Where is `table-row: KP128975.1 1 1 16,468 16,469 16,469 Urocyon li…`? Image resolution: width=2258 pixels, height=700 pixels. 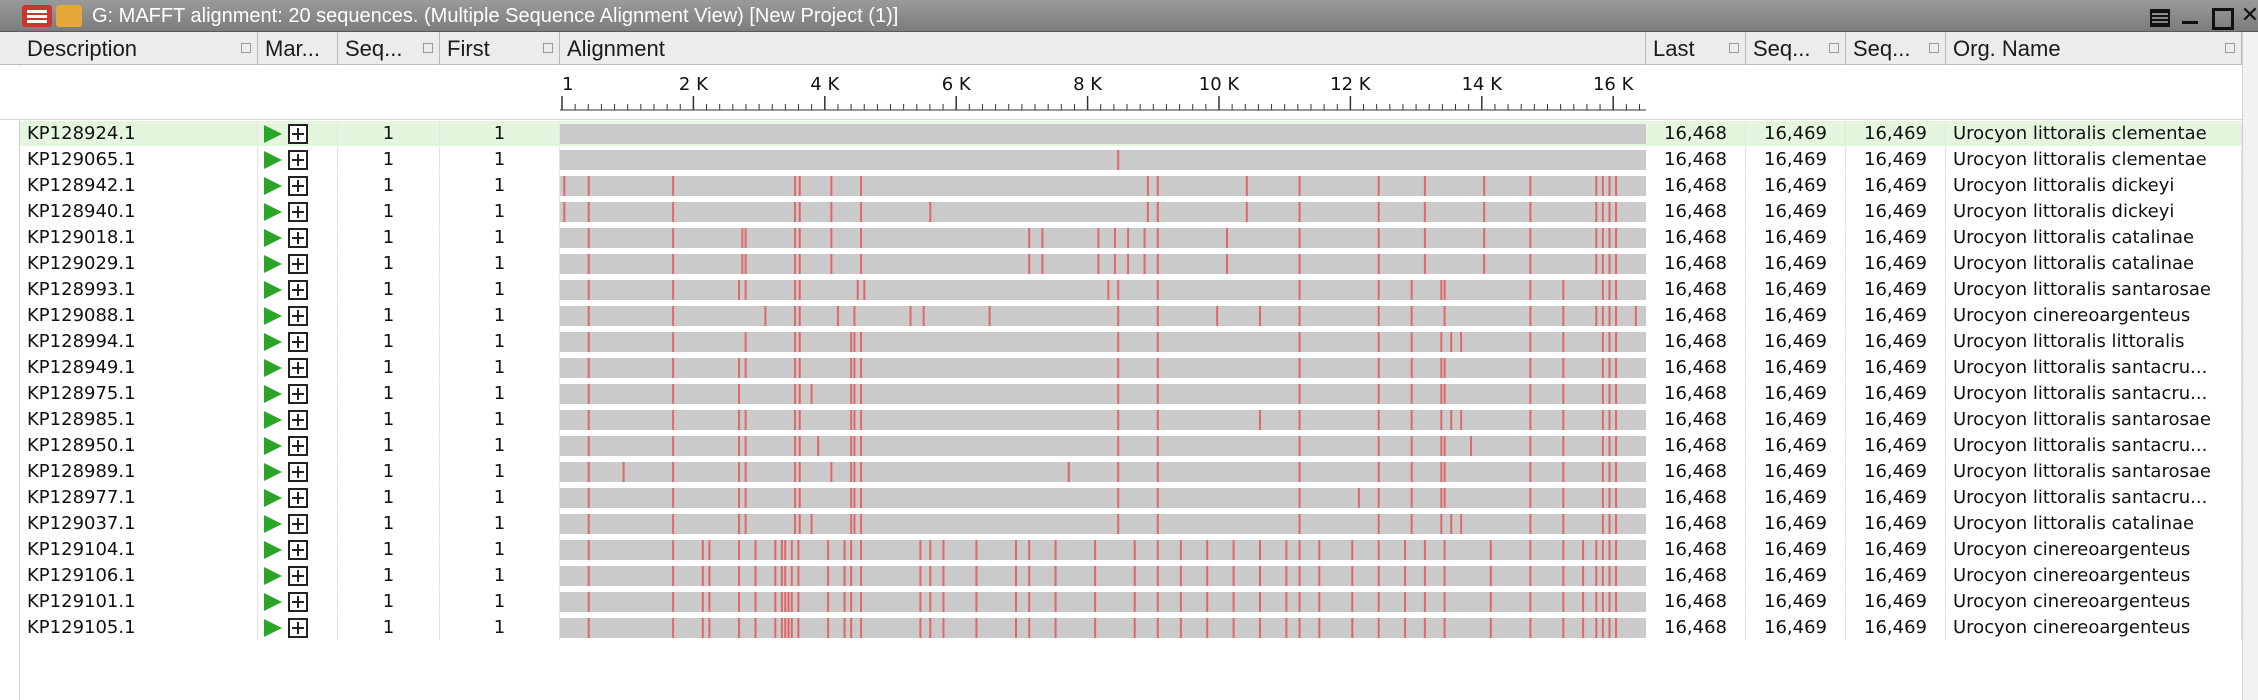 table-row: KP128975.1 1 1 16,468 16,469 16,469 Urocyon li… is located at coordinates (1129, 394).